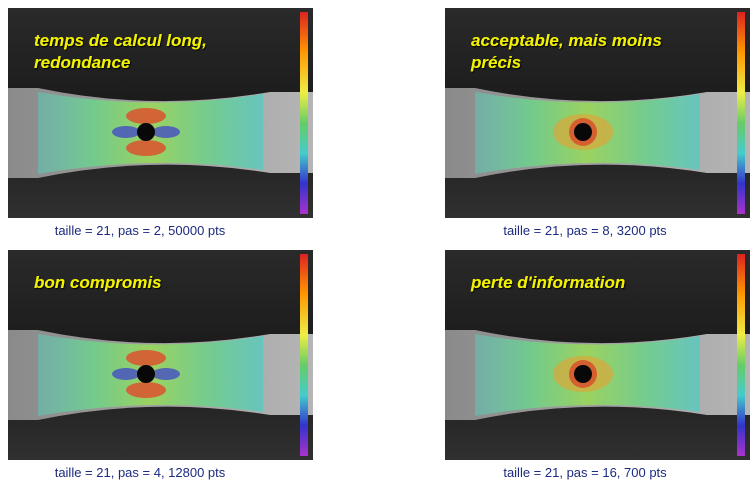 The image size is (750, 486). I want to click on caption: taille = 21, pas = 4, 12800 pts, so click(140, 472).